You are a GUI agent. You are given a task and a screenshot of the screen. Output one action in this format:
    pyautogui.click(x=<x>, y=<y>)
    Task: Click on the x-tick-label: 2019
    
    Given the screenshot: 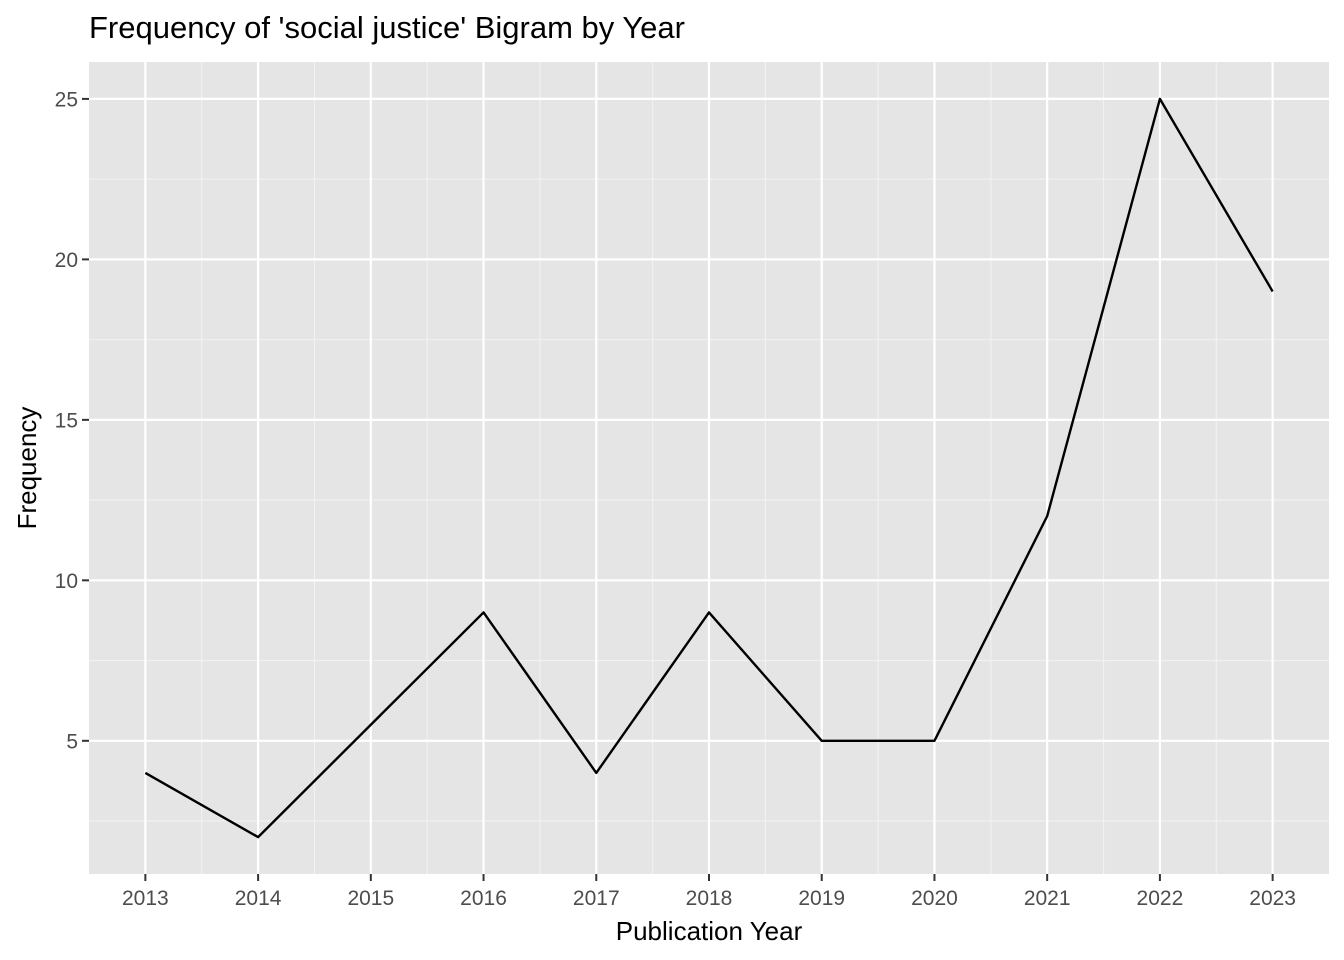 What is the action you would take?
    pyautogui.click(x=821, y=898)
    